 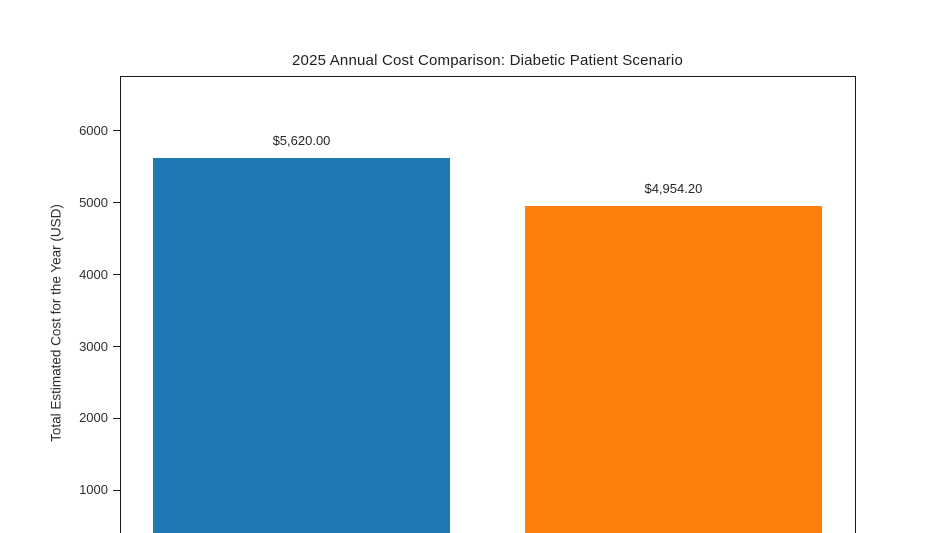 I want to click on y-axis-label-text: Total Estimated Cost for the Year (USD), so click(x=56, y=323).